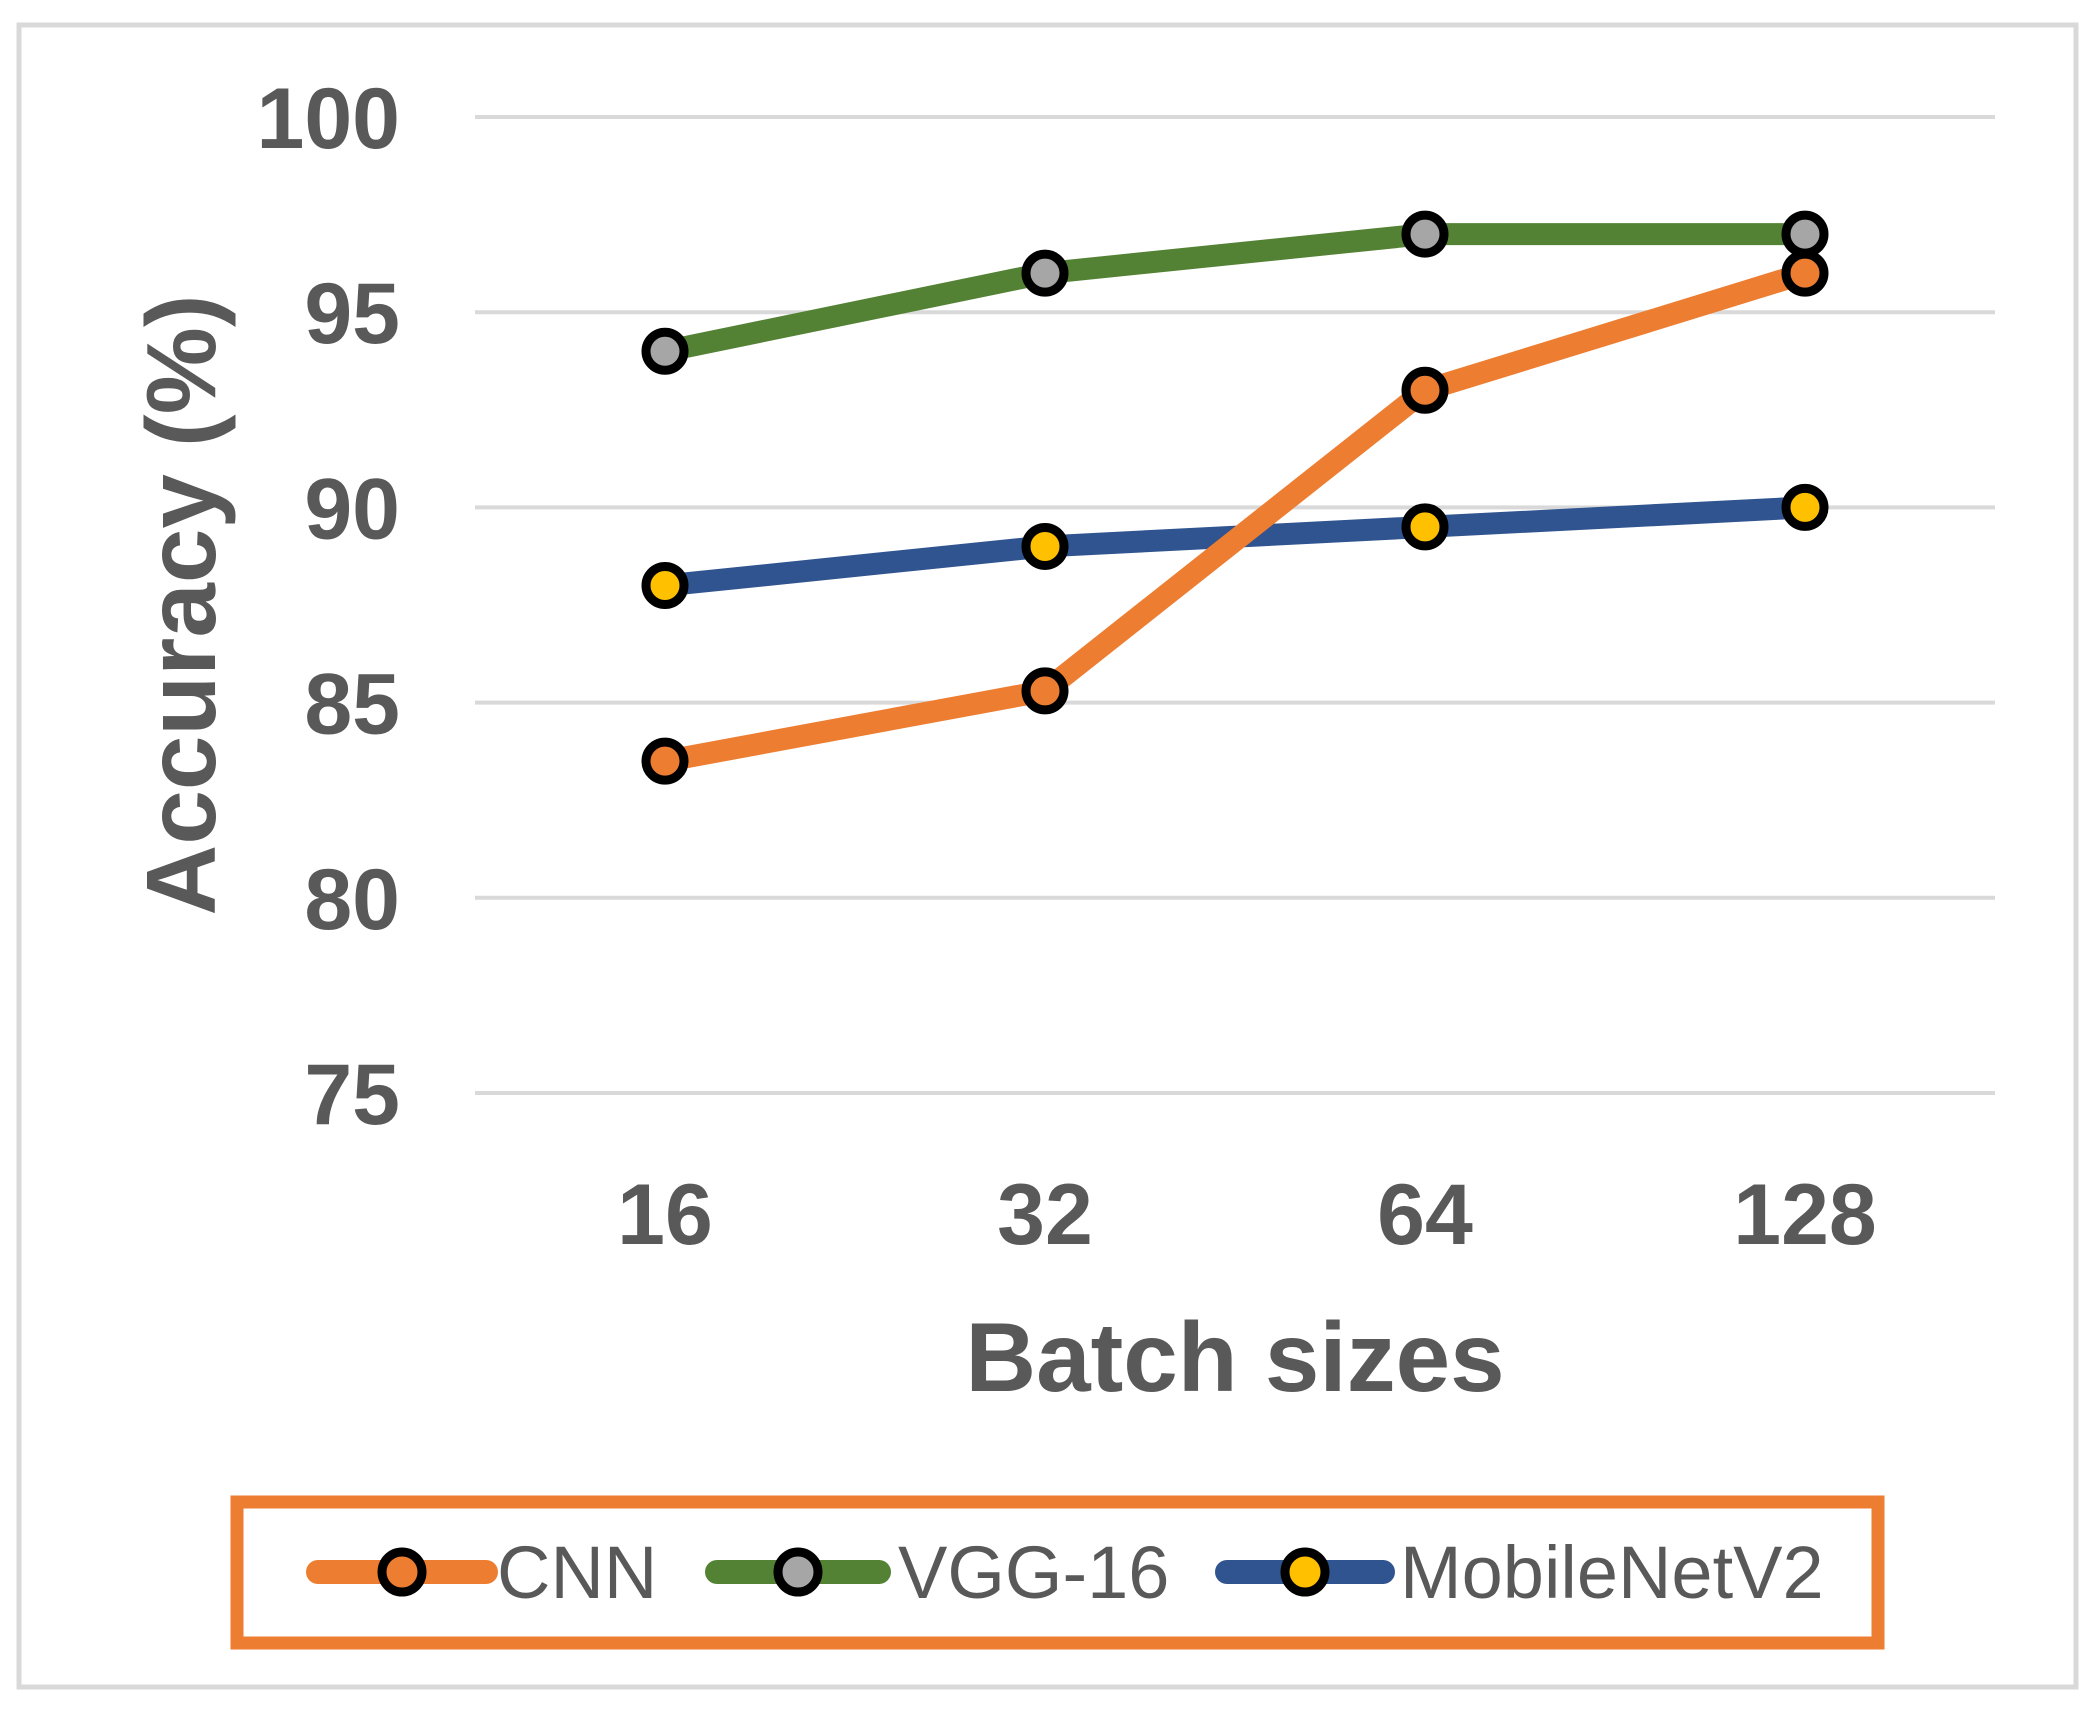  I want to click on legend: CNN VGG-16 MobileNetV2, so click(1057, 1572).